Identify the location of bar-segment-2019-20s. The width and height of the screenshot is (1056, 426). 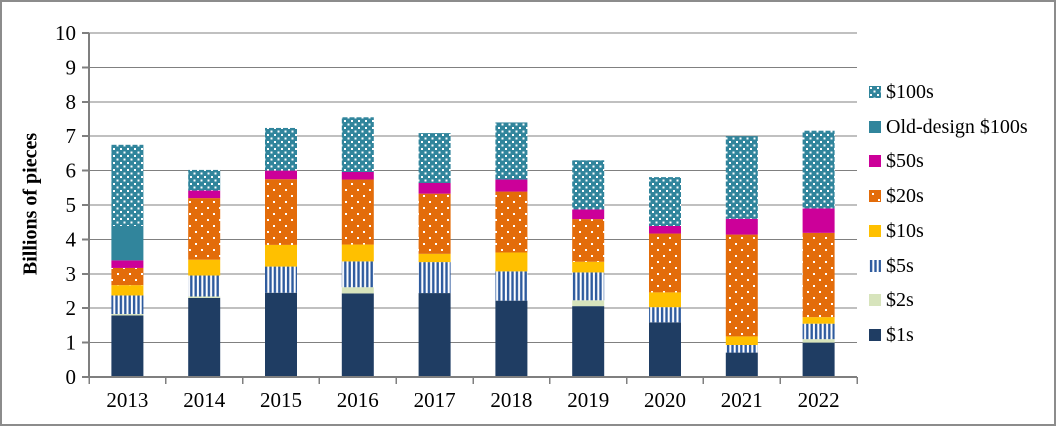
(588, 240).